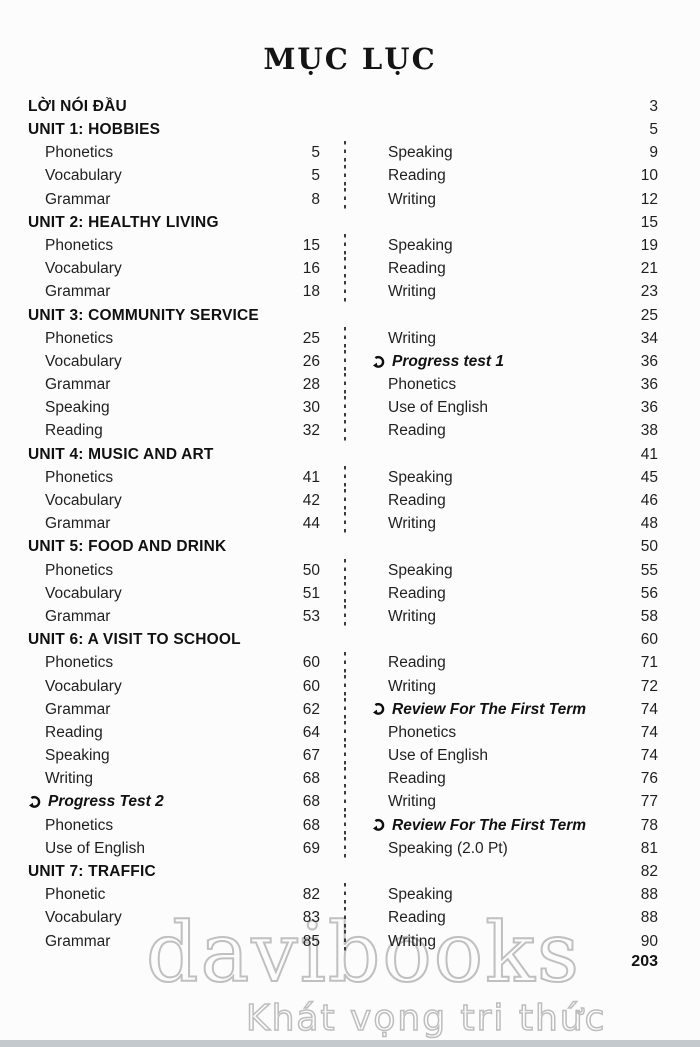 This screenshot has width=700, height=1047. I want to click on toc-right-page-number: 50, so click(649, 547).